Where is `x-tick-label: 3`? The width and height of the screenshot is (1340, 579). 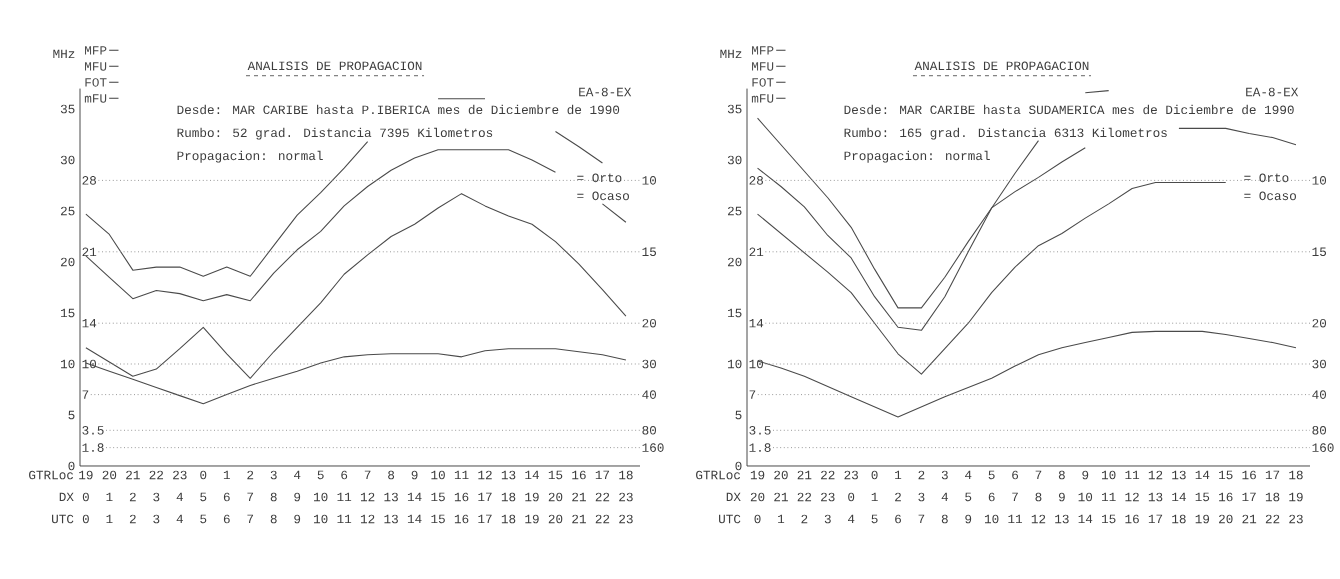 x-tick-label: 3 is located at coordinates (156, 497).